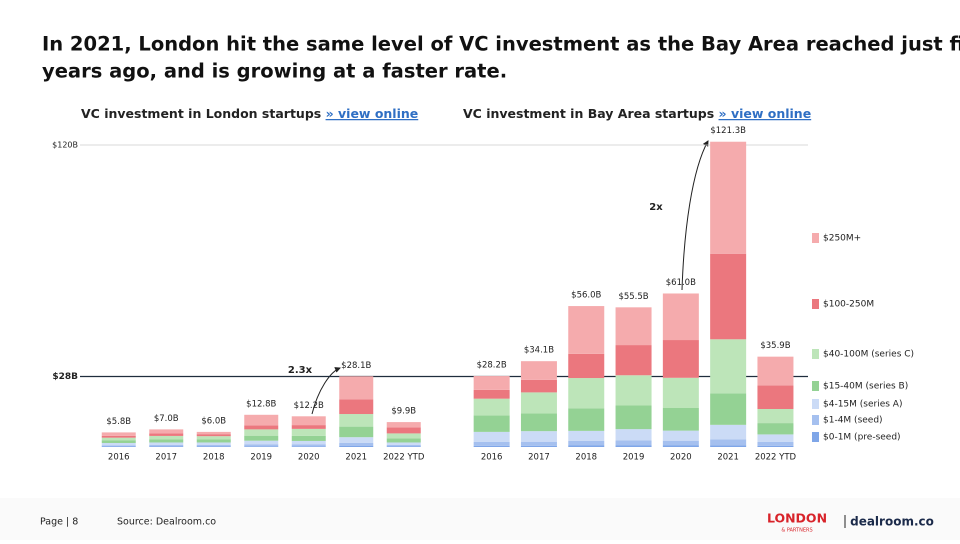  I want to click on value-label: $35.9B, so click(775, 346).